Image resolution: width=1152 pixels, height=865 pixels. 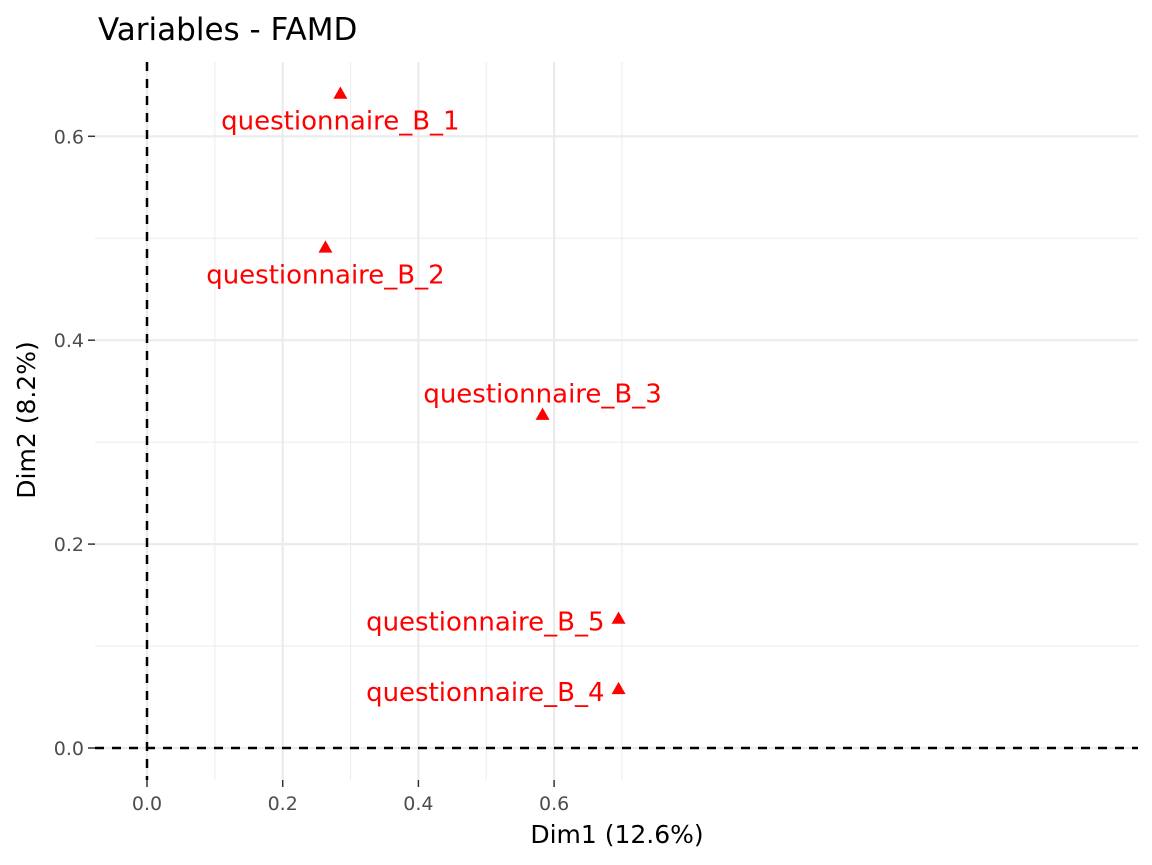 I want to click on x-axis-title: Dim1 (12.6%), so click(x=616, y=834).